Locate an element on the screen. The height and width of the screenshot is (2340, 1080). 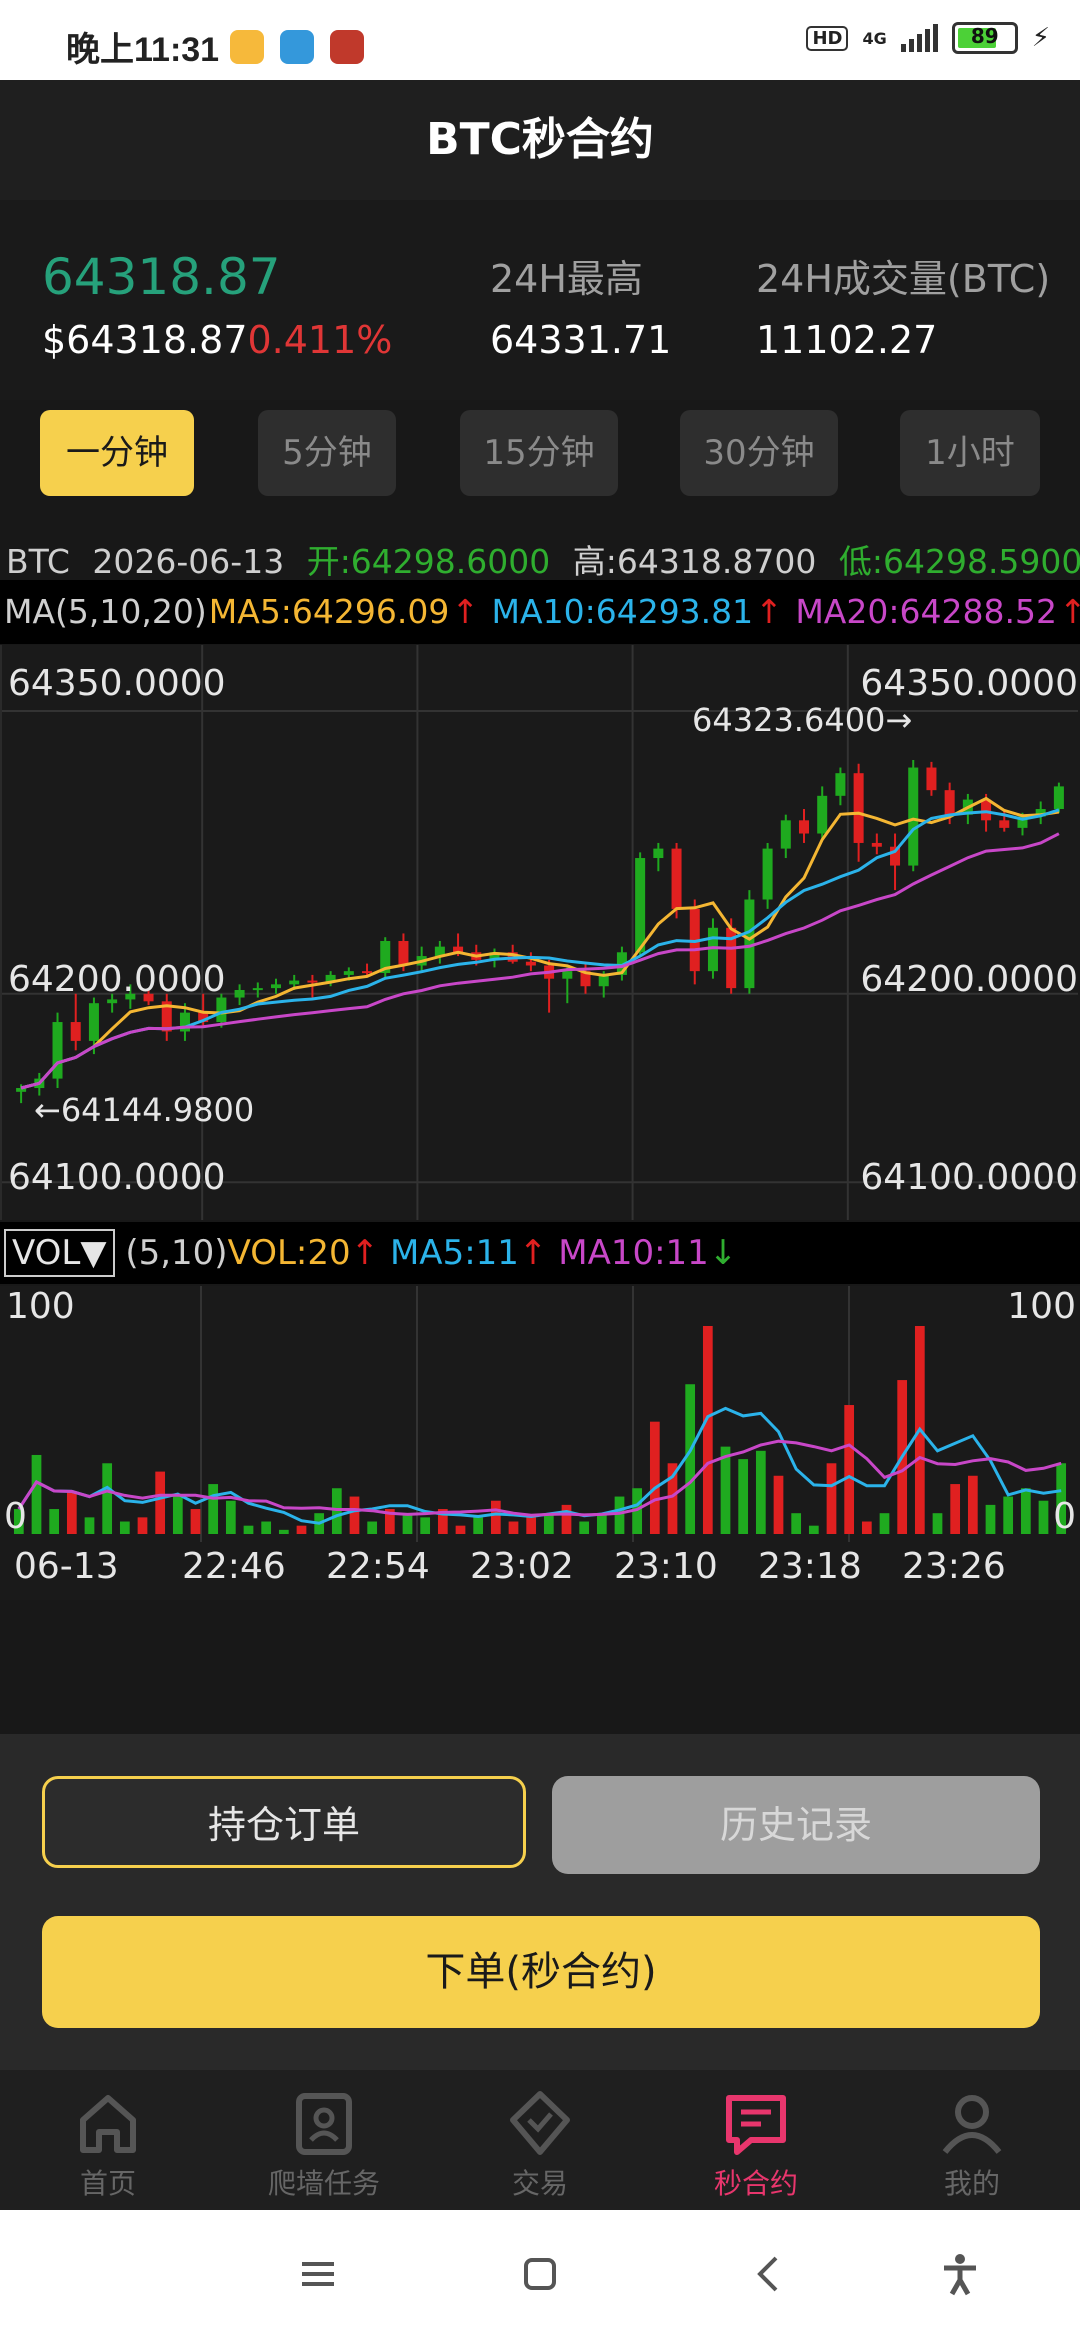
tab-30min: 30分钟 is located at coordinates (759, 453).